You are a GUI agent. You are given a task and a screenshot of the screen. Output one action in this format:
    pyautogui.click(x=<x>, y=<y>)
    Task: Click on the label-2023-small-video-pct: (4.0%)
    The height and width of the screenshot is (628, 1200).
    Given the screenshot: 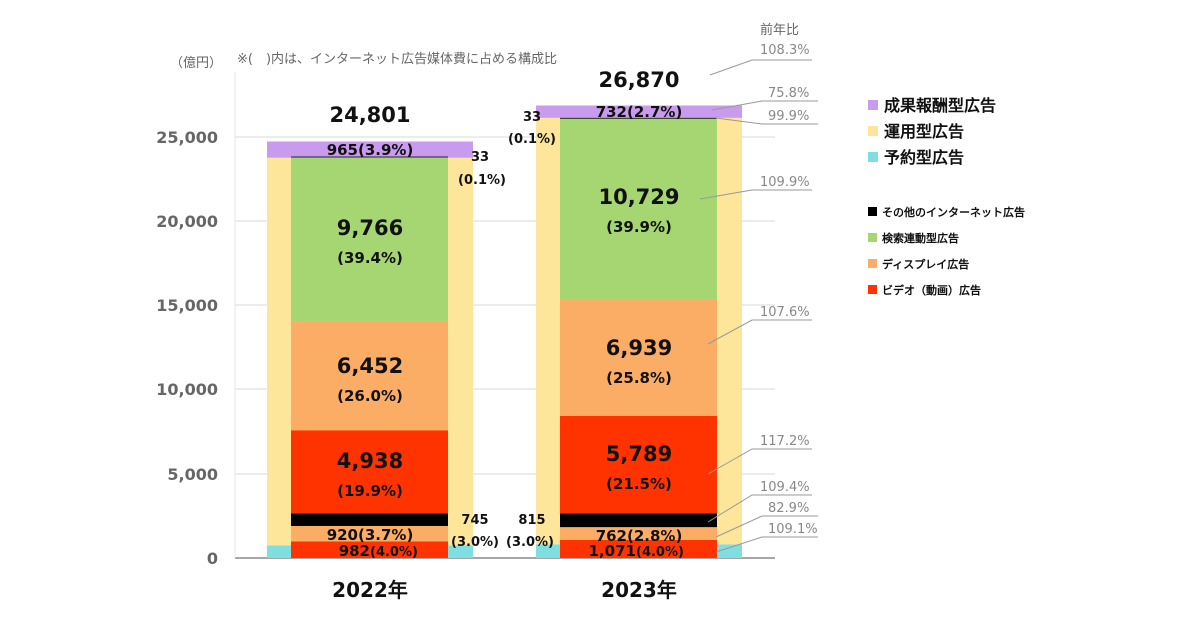 What is the action you would take?
    pyautogui.click(x=660, y=552)
    